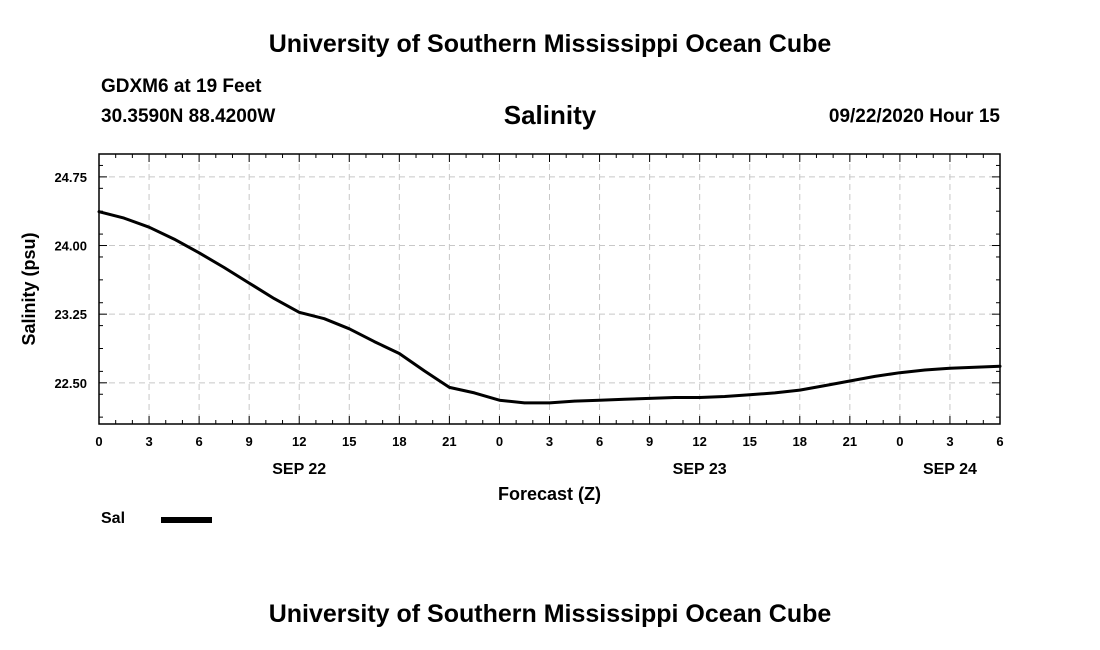  I want to click on y-tick-label: 23.25, so click(70, 314).